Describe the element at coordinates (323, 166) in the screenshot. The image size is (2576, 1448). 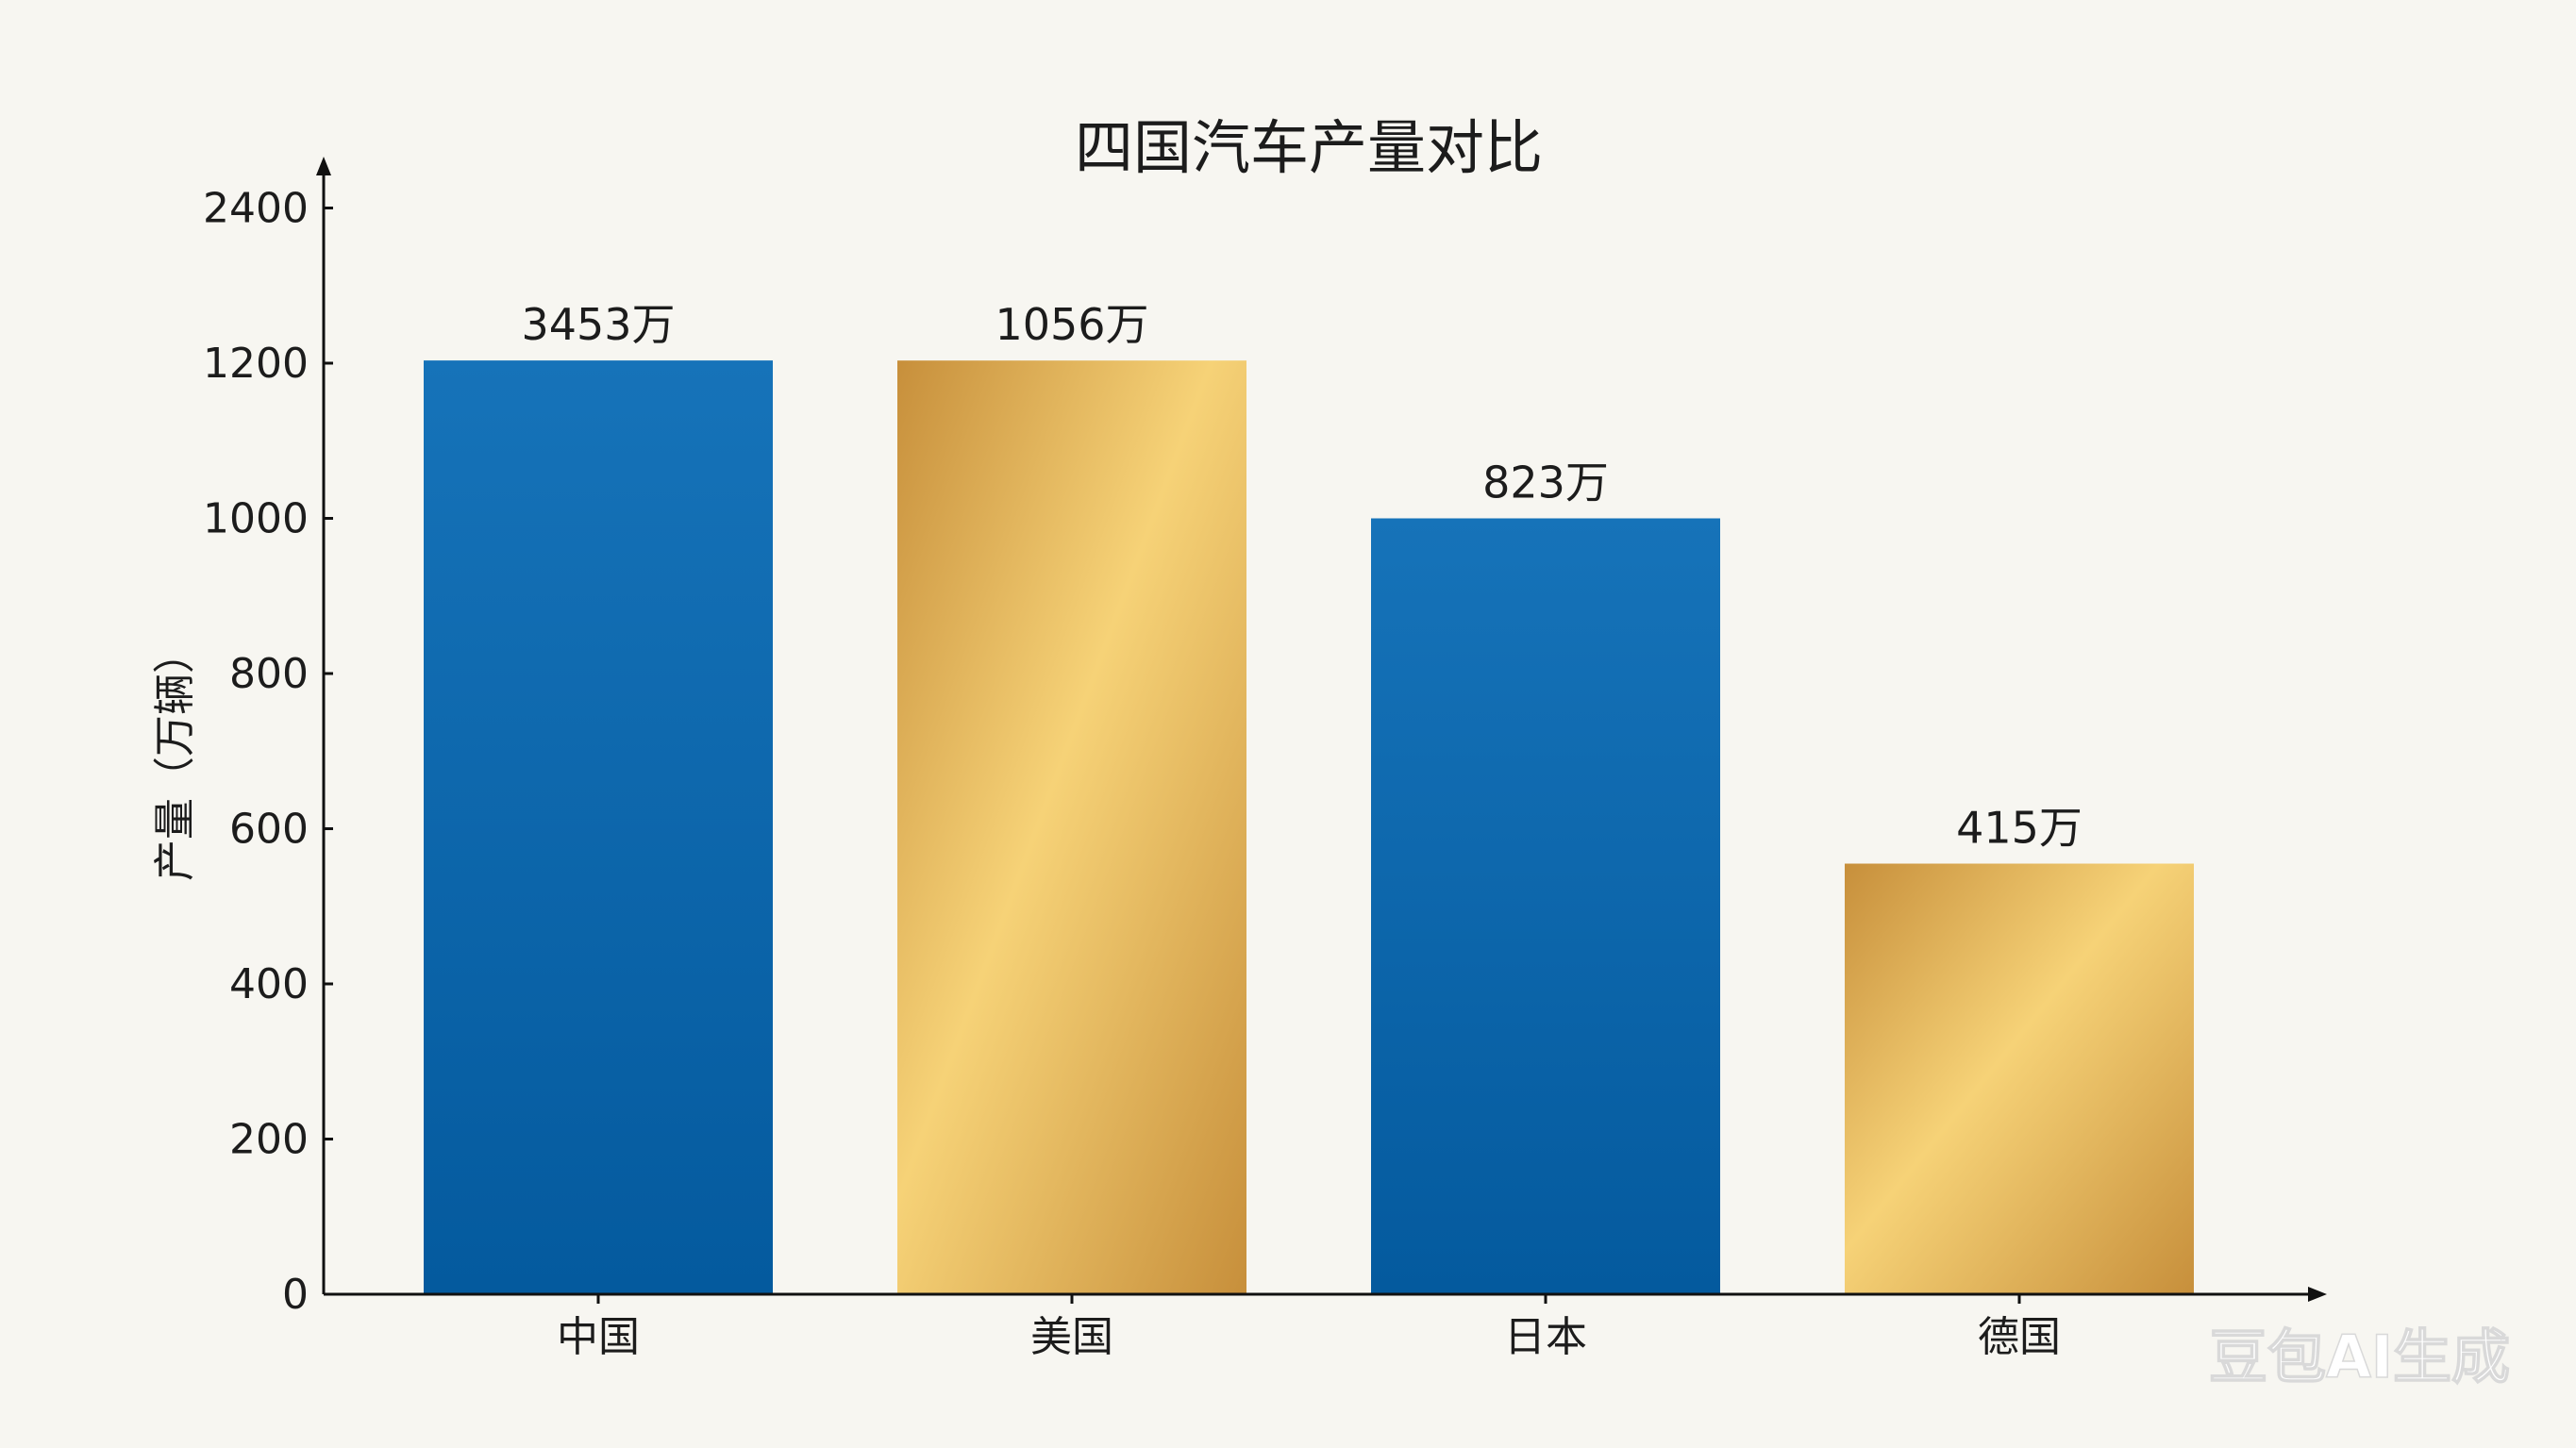
I see `y-axis-arrow` at that location.